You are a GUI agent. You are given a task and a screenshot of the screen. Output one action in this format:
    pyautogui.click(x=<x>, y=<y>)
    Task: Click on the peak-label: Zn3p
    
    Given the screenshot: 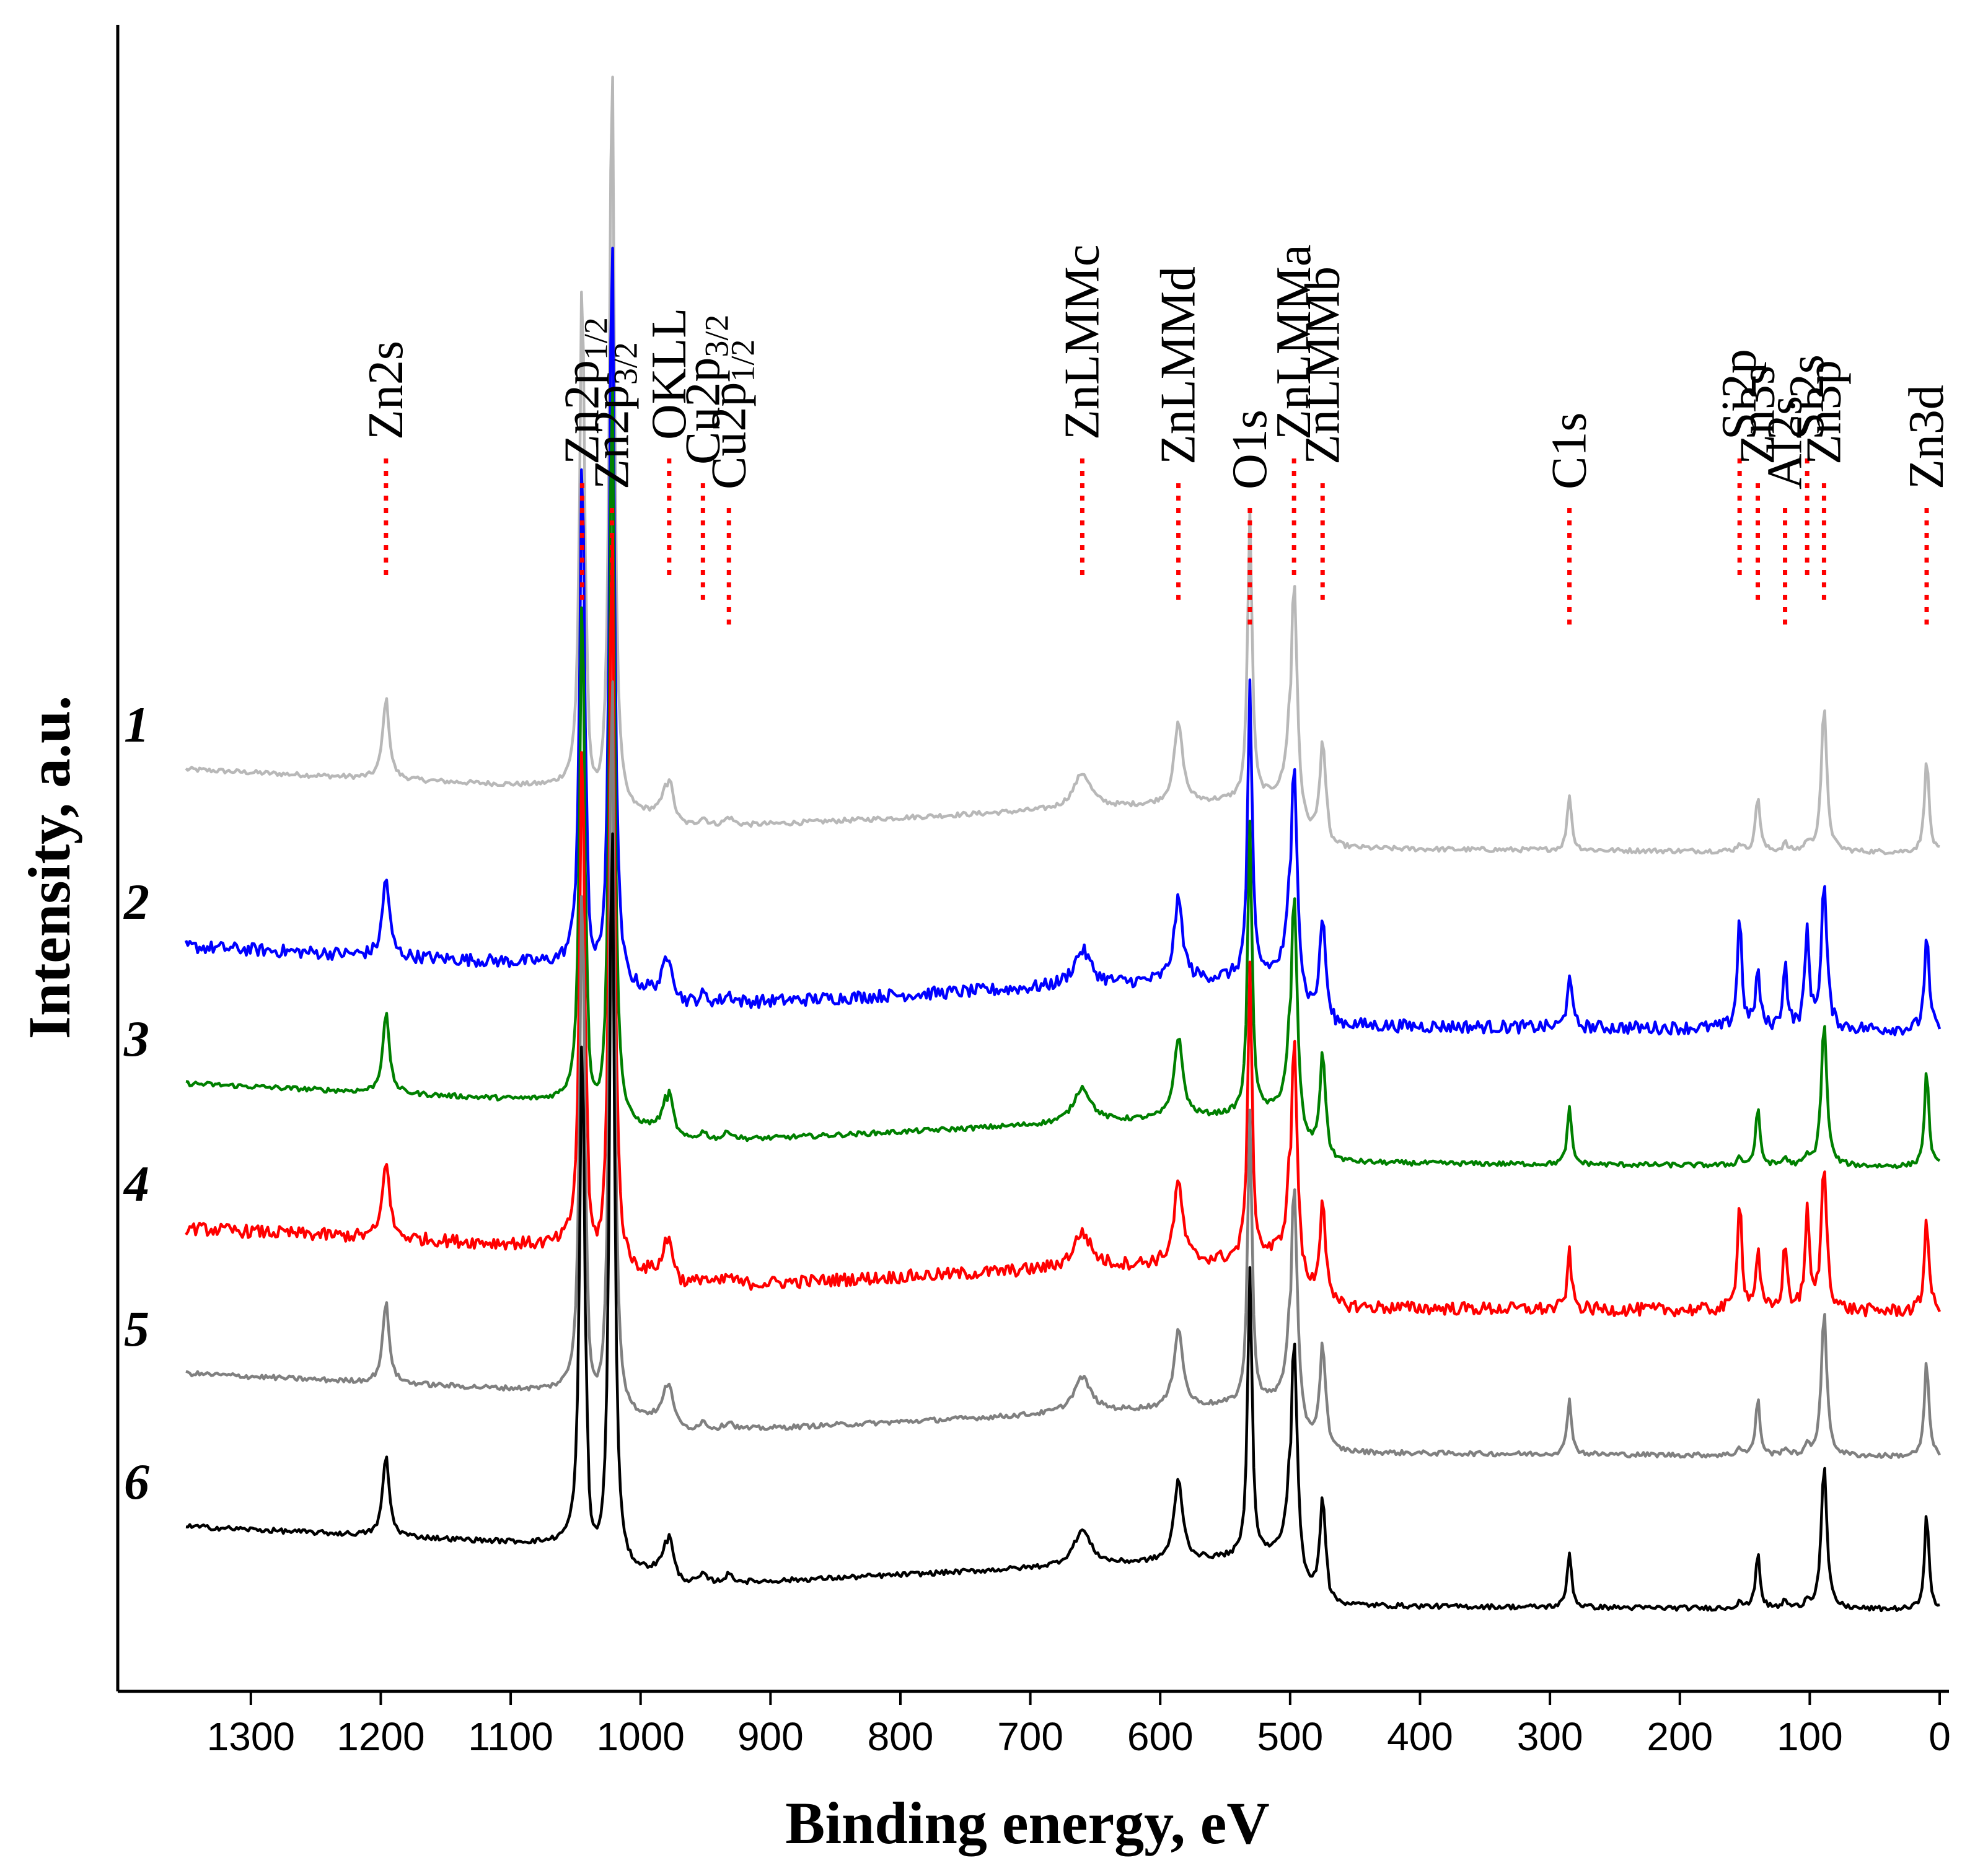 What is the action you would take?
    pyautogui.click(x=1824, y=412)
    